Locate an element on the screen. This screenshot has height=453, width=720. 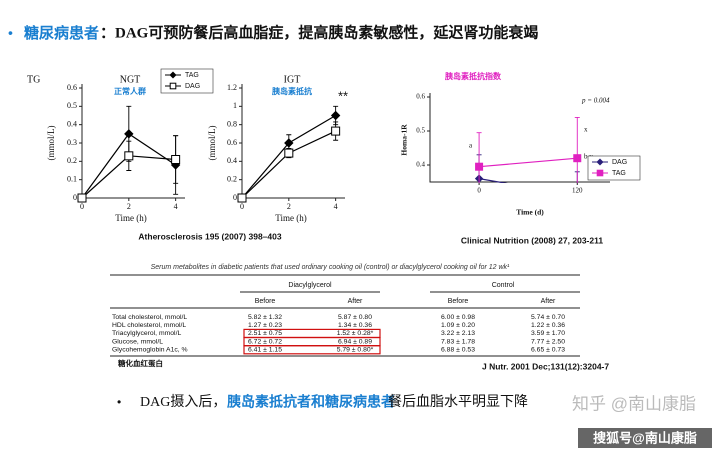
y-tick-label: 0.1 is located at coordinates (72, 178).